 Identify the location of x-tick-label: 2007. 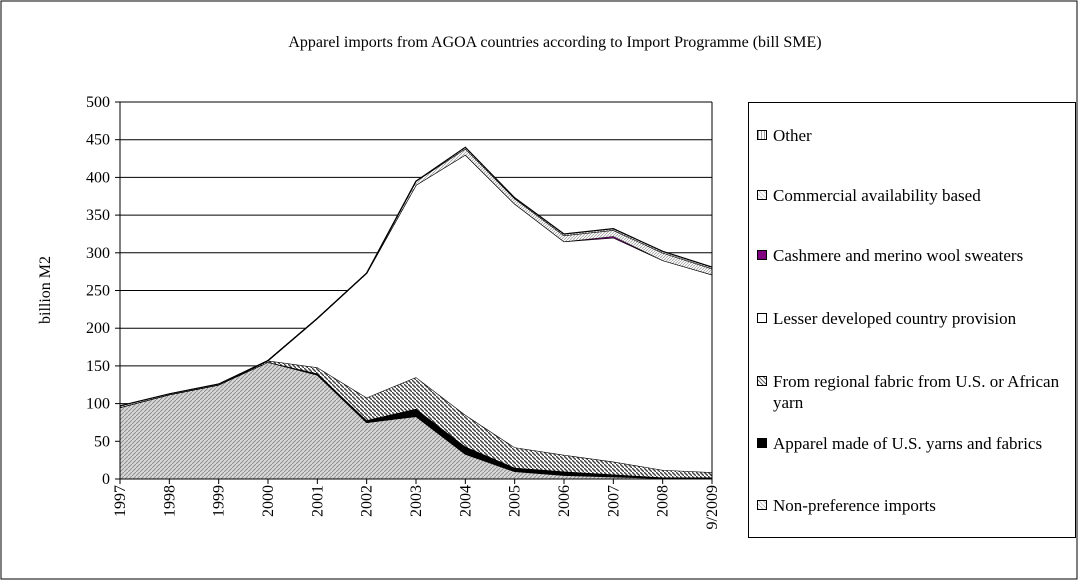
(613, 501).